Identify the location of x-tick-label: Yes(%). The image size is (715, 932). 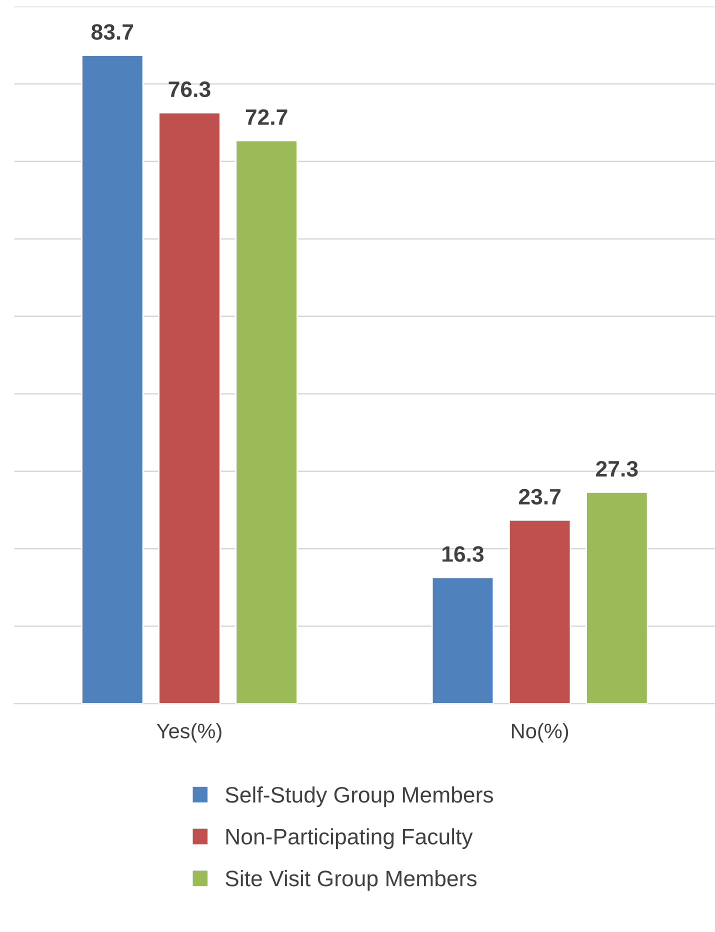
(189, 733).